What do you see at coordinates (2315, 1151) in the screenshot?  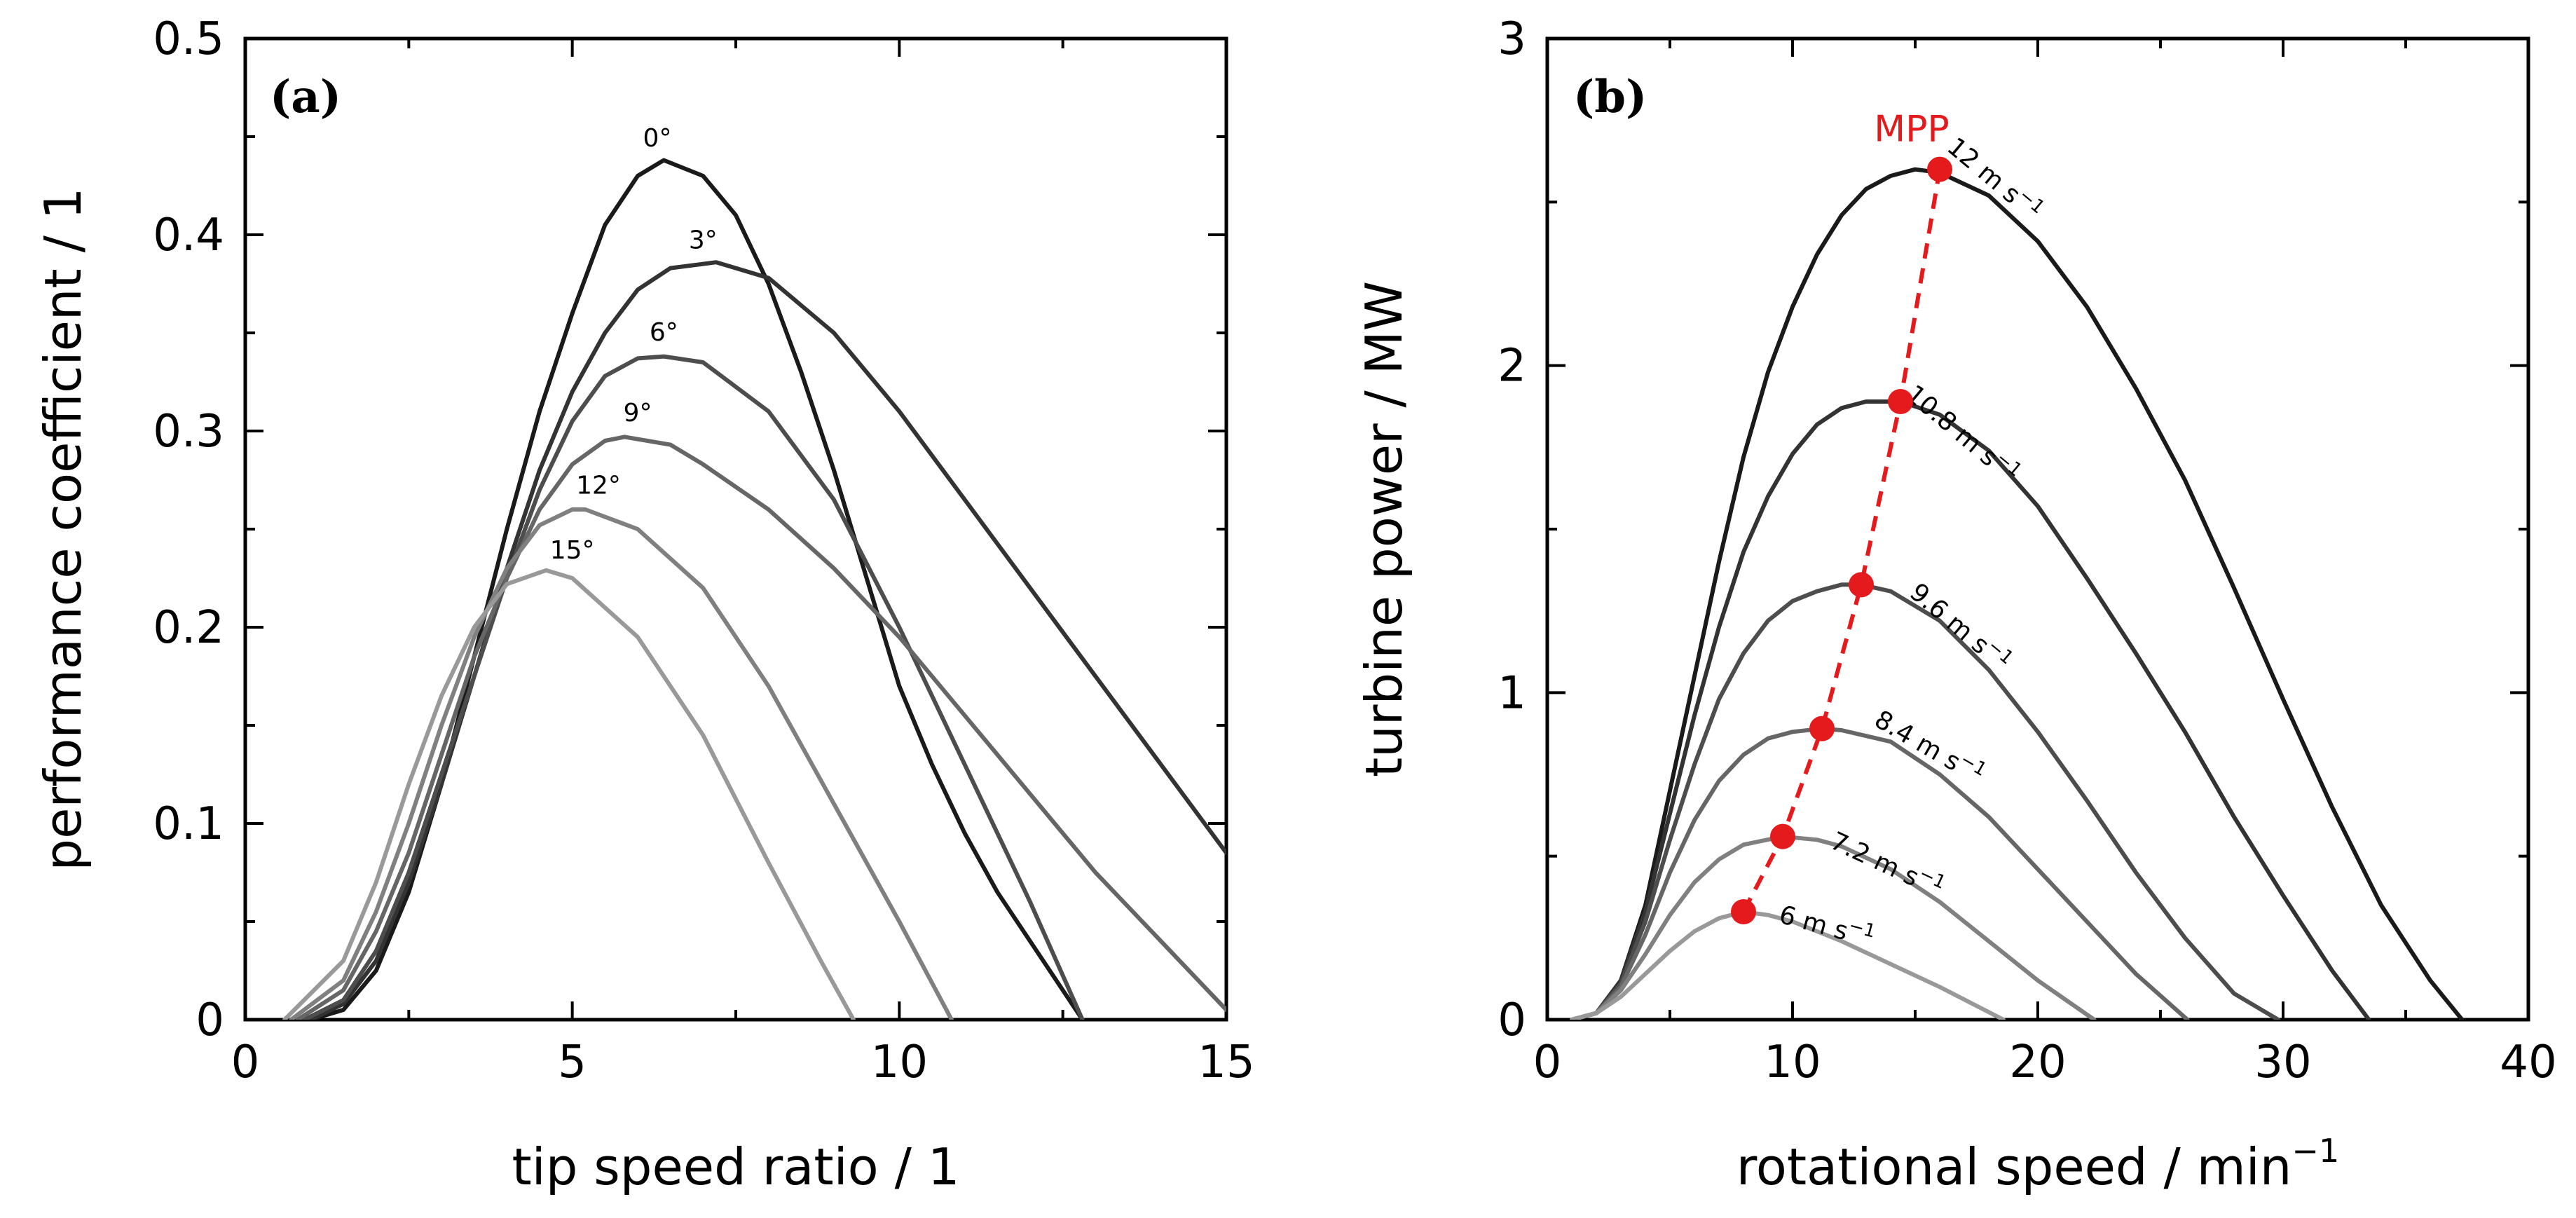 I see `panel-b-x-axis-label-sup: −1` at bounding box center [2315, 1151].